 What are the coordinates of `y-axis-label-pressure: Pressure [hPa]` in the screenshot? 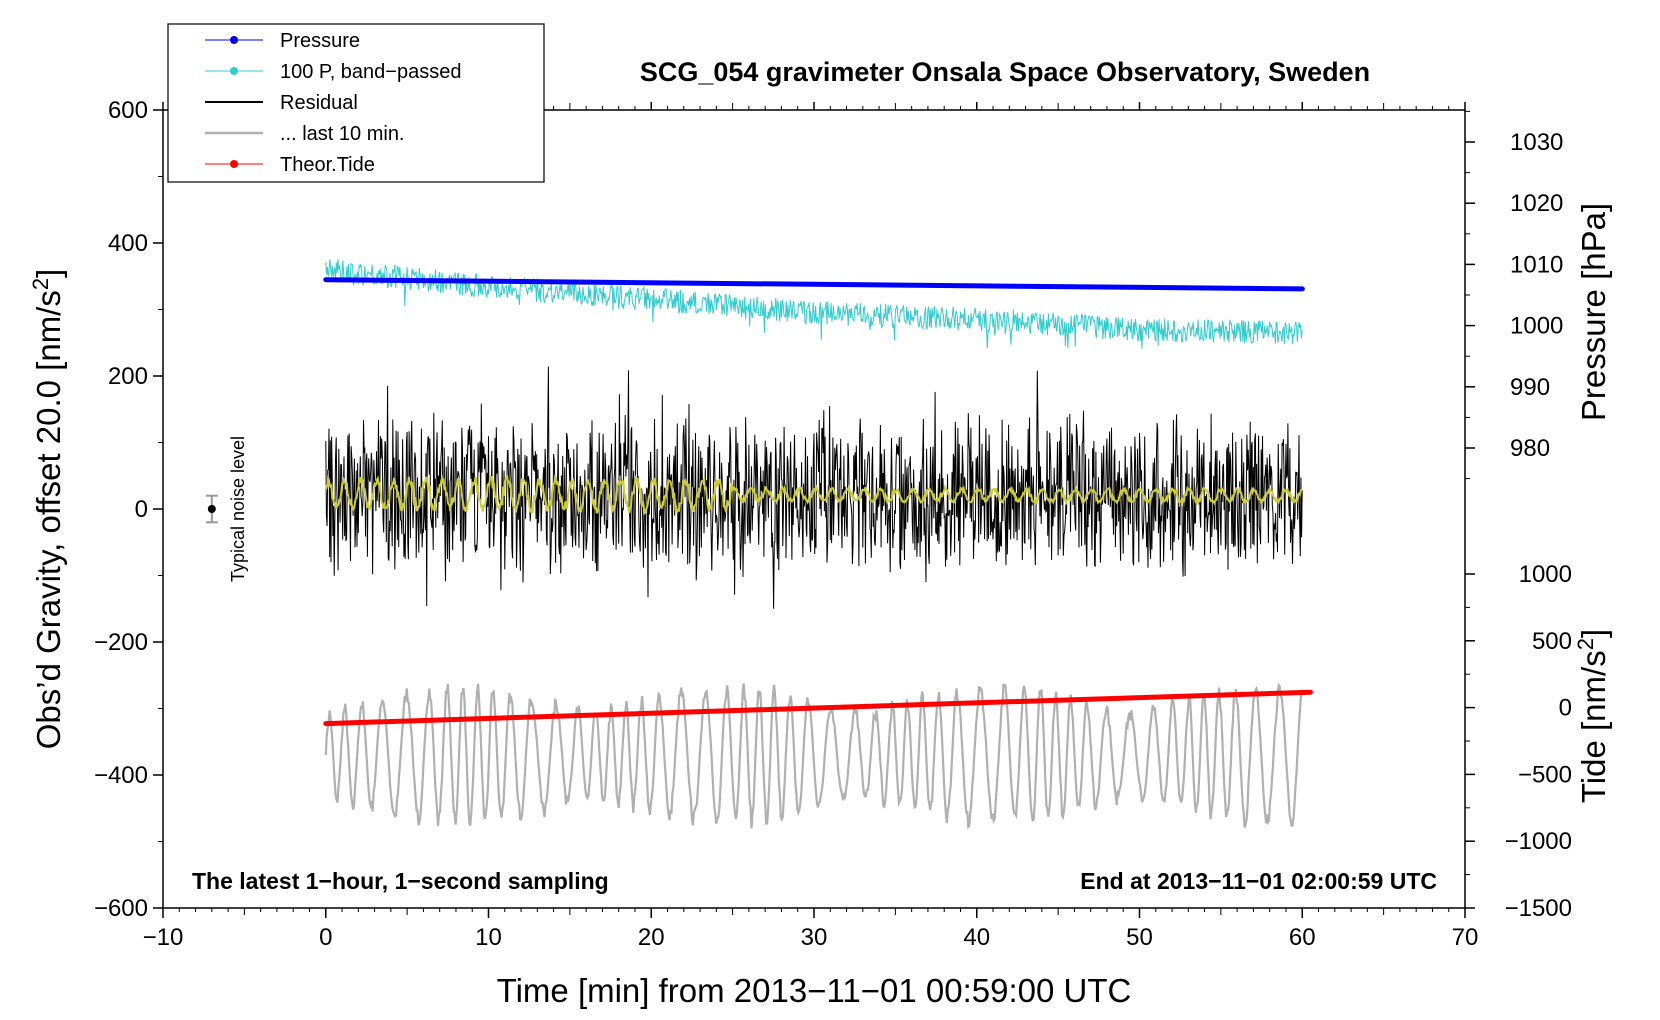 It's located at (1593, 312).